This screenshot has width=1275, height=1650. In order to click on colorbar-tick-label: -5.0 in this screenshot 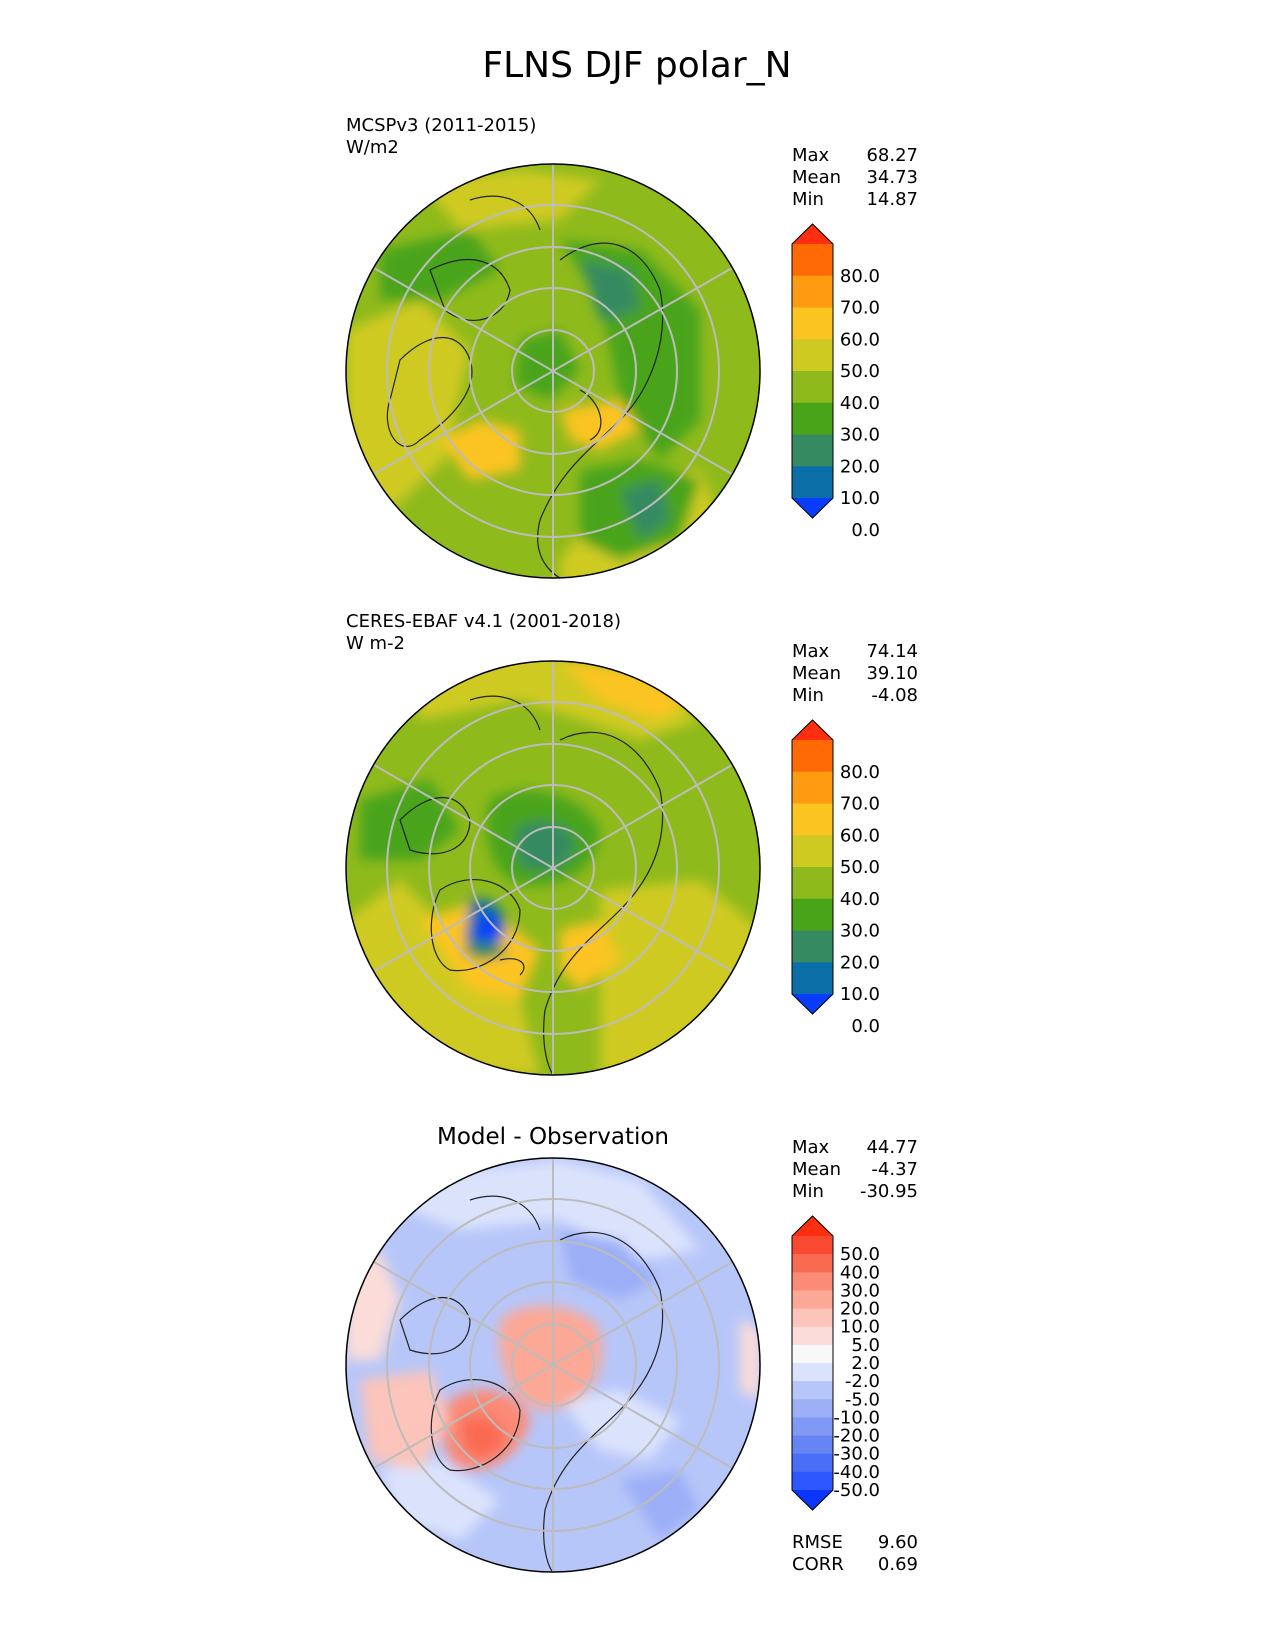, I will do `click(862, 1399)`.